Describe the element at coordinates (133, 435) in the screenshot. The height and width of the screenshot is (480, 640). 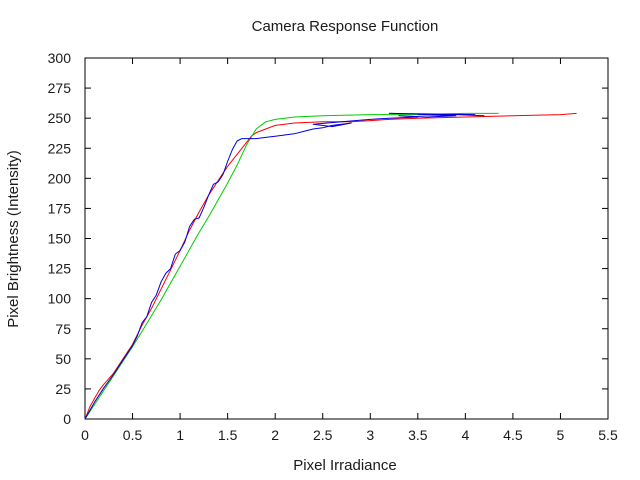
I see `x-tick-label: 0.5` at that location.